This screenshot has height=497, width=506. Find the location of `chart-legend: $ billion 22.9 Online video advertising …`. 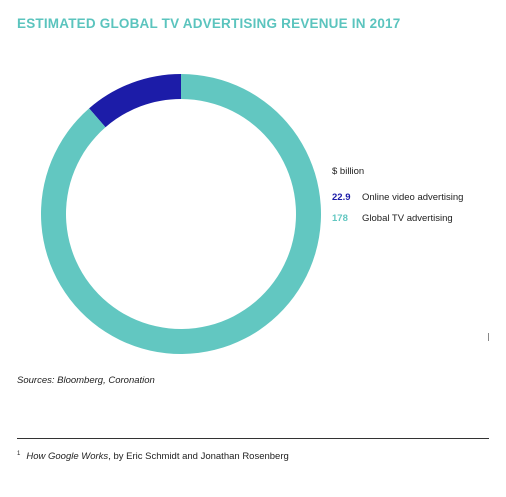

chart-legend: $ billion 22.9 Online video advertising … is located at coordinates (397, 200).